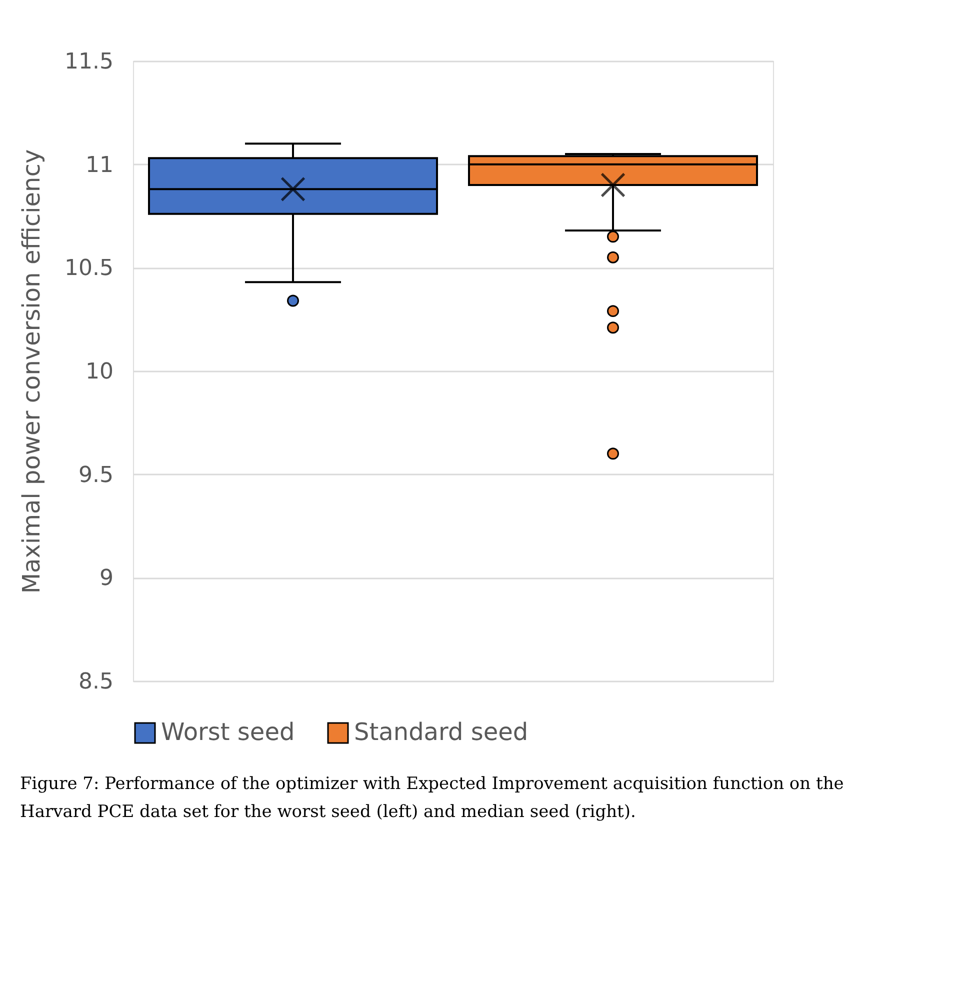 The height and width of the screenshot is (987, 957). I want to click on y-tick-label: 8.5, so click(96, 682).